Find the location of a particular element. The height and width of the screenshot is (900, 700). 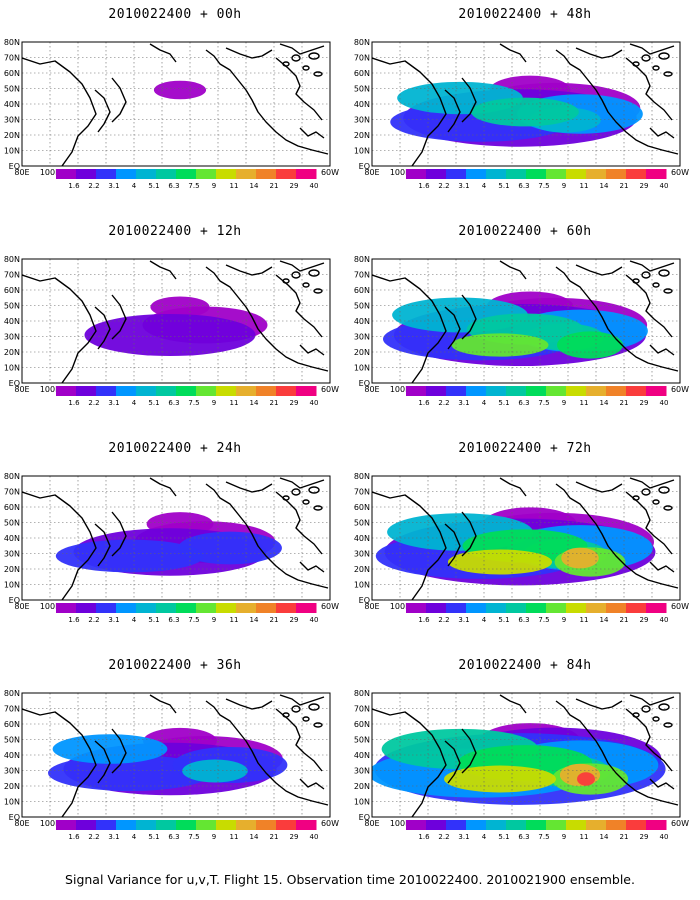

panel-title: 2010022400 + 84h is located at coordinates (525, 665).